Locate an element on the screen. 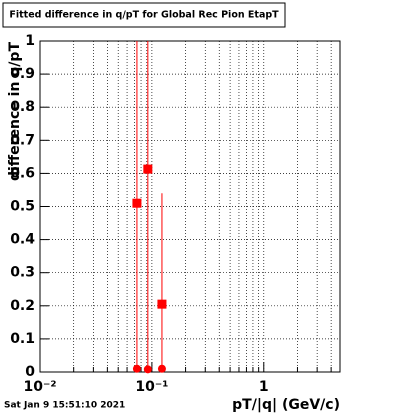  title-box is located at coordinates (144, 15).